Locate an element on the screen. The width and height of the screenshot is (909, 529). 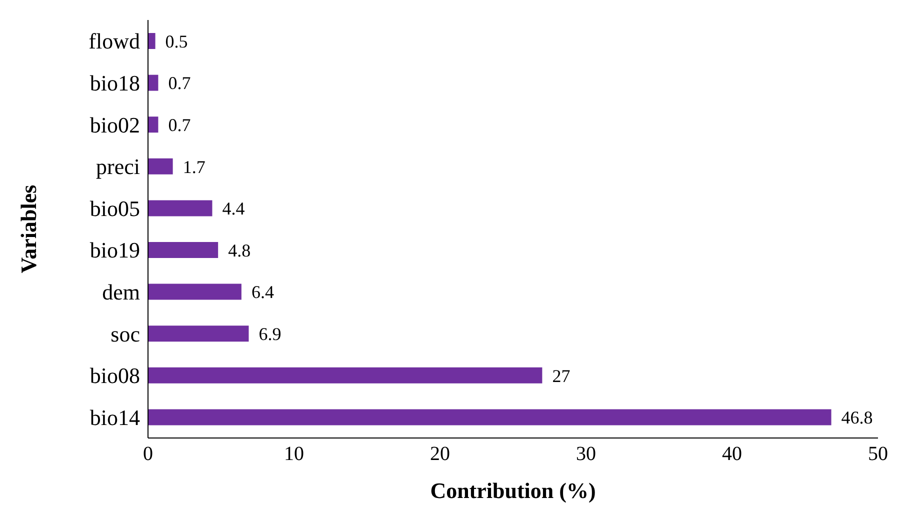
x-tick-label: 50 is located at coordinates (878, 454).